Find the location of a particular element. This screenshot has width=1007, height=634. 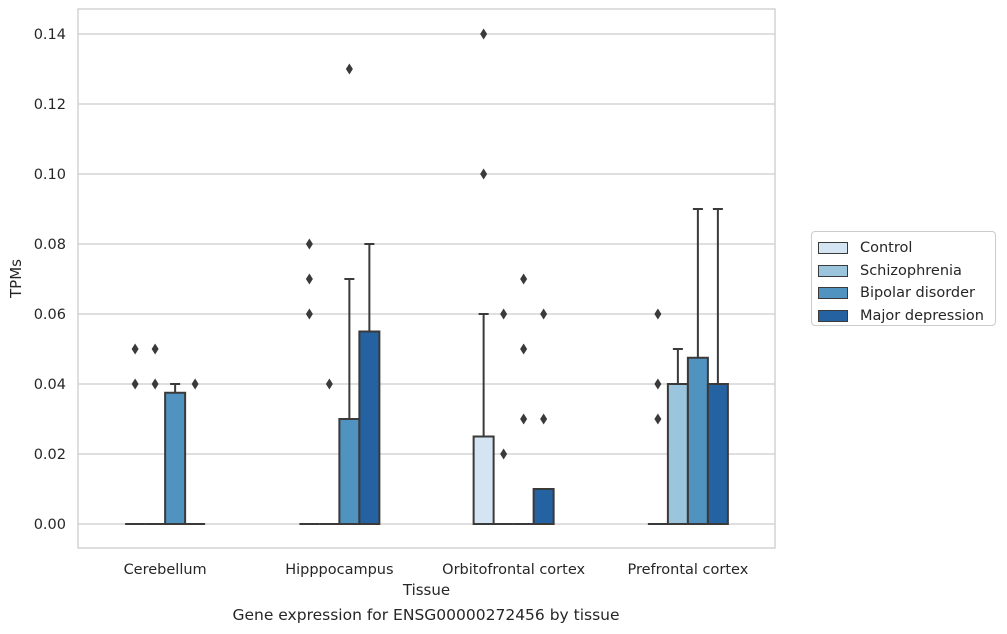

y-tick-label: 0.06 is located at coordinates (50, 315).